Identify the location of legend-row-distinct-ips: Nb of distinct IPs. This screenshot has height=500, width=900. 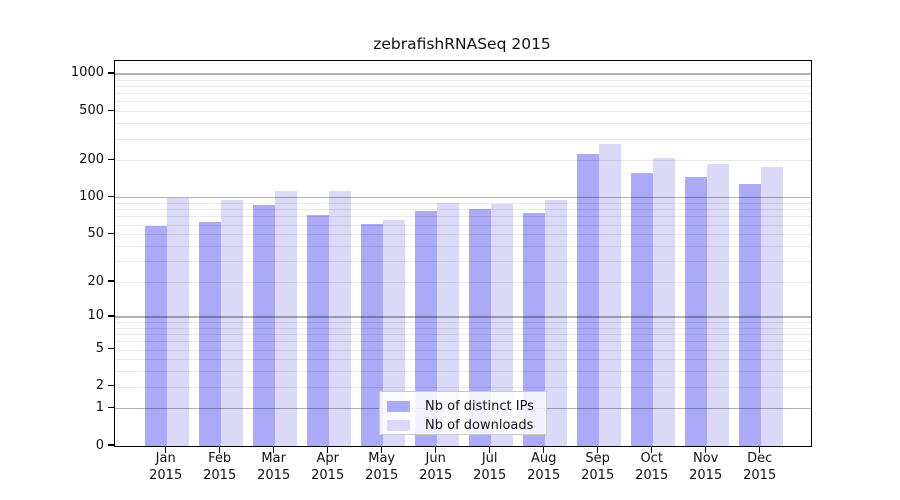
(462, 406).